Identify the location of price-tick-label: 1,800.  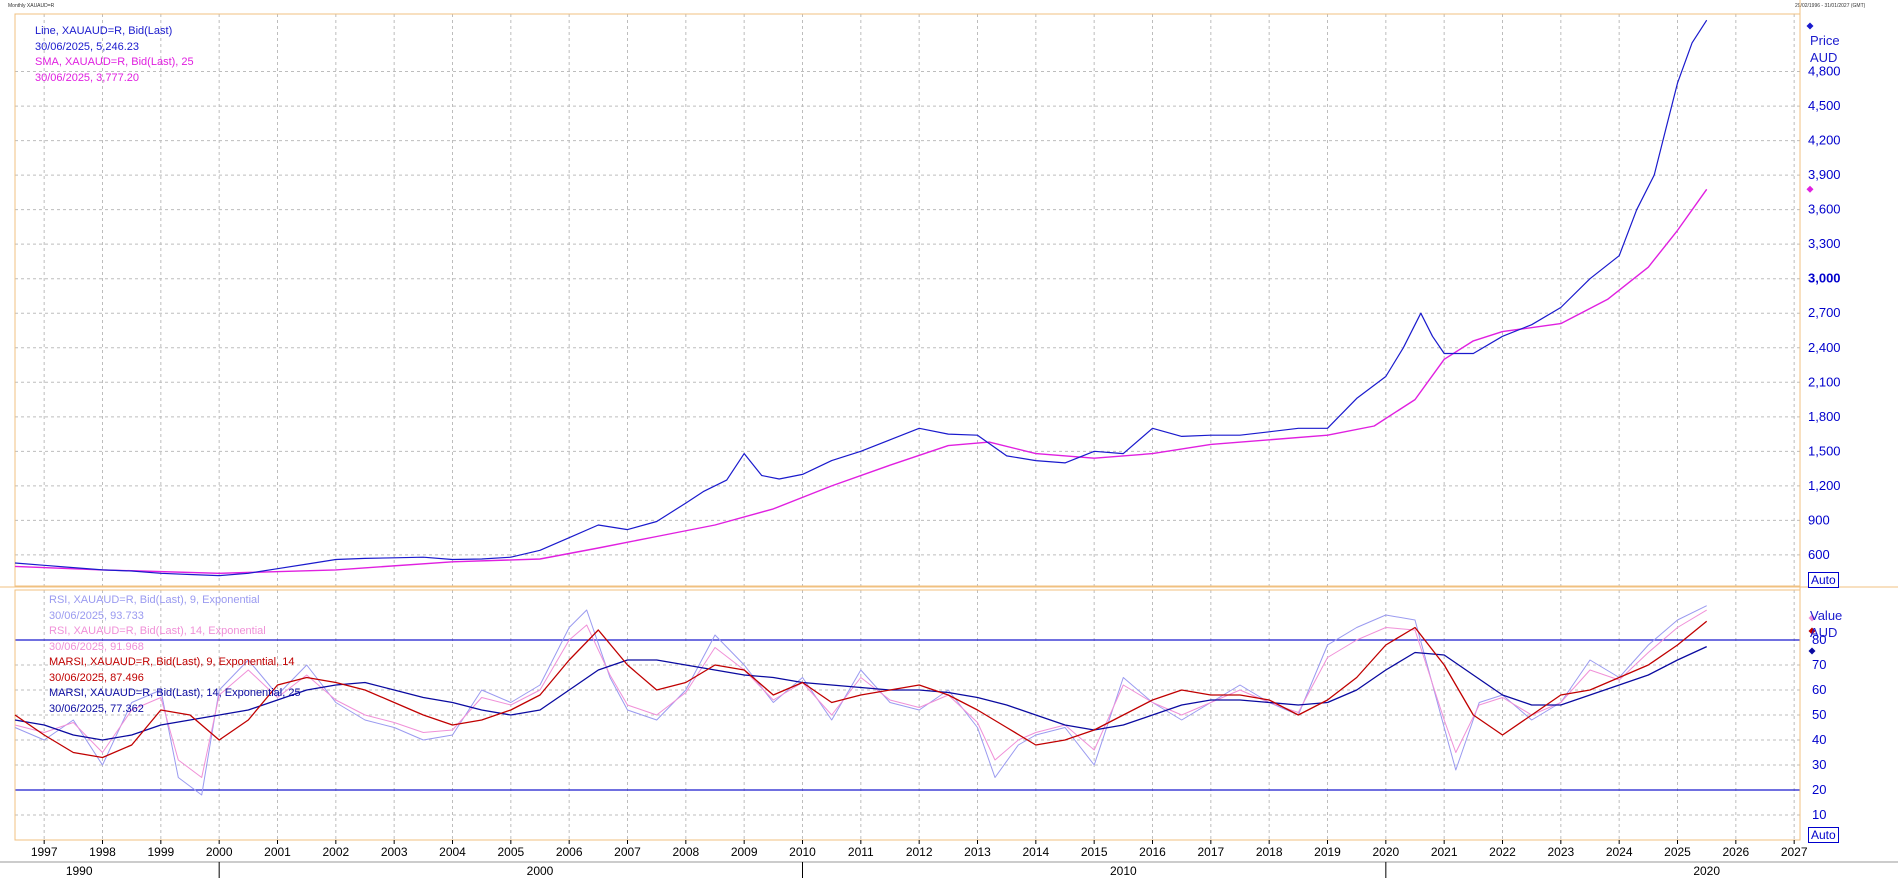
(1824, 416).